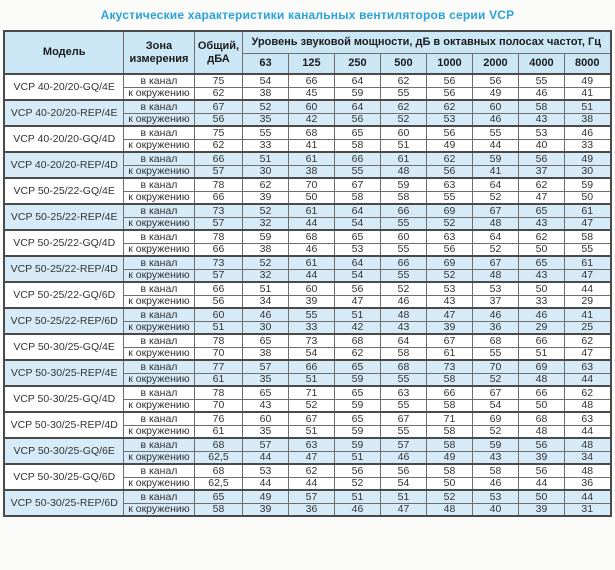 The height and width of the screenshot is (570, 615). What do you see at coordinates (218, 483) in the screenshot?
I see `total-dba-cell: 62,5` at bounding box center [218, 483].